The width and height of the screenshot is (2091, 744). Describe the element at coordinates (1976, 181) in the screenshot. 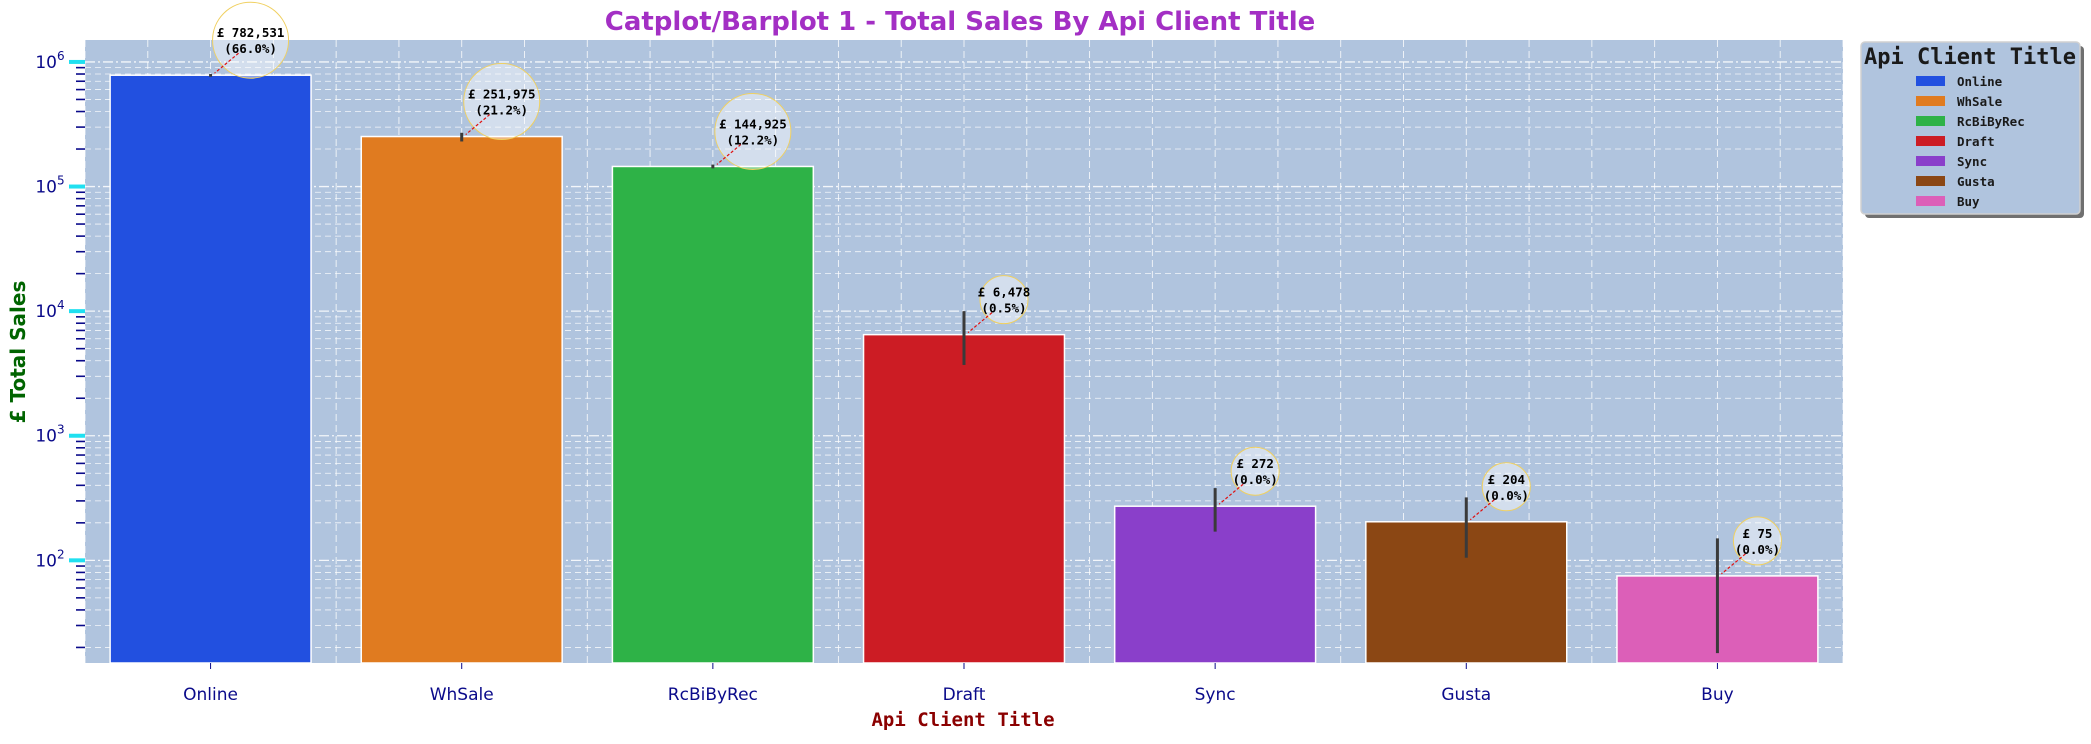

I see `legend-label: Gusta` at that location.